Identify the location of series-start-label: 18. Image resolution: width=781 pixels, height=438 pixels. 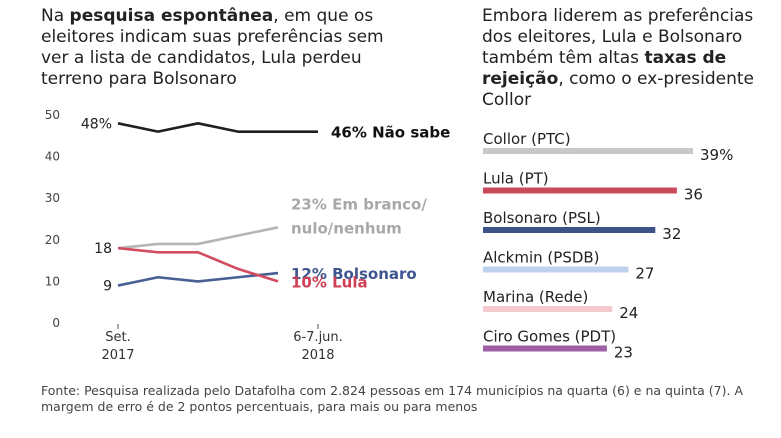
(103, 249).